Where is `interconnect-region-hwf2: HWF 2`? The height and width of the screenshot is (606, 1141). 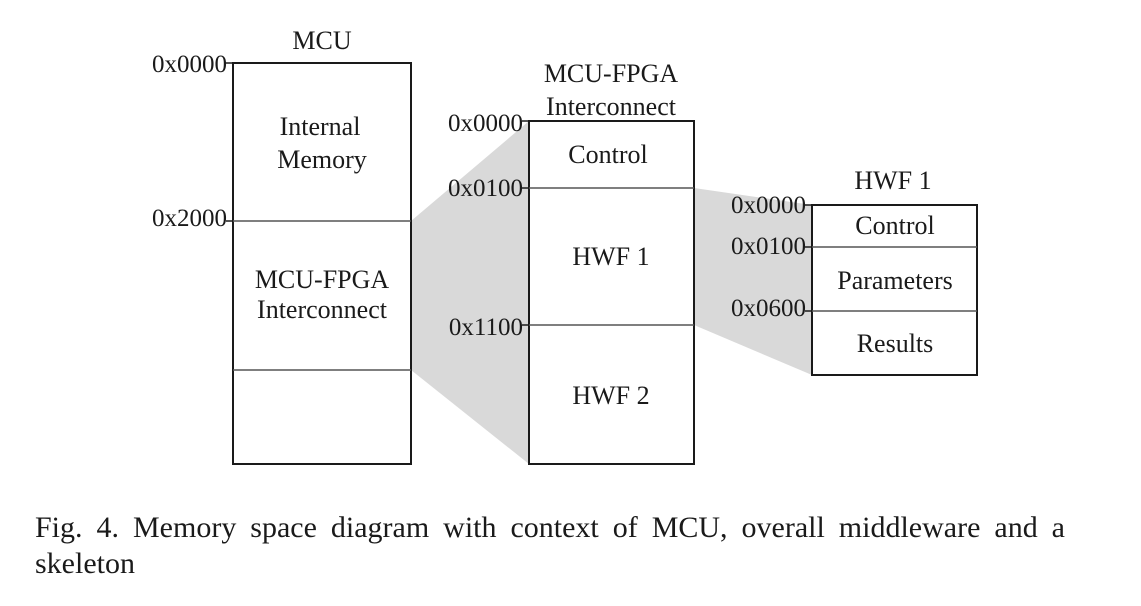 interconnect-region-hwf2: HWF 2 is located at coordinates (610, 395).